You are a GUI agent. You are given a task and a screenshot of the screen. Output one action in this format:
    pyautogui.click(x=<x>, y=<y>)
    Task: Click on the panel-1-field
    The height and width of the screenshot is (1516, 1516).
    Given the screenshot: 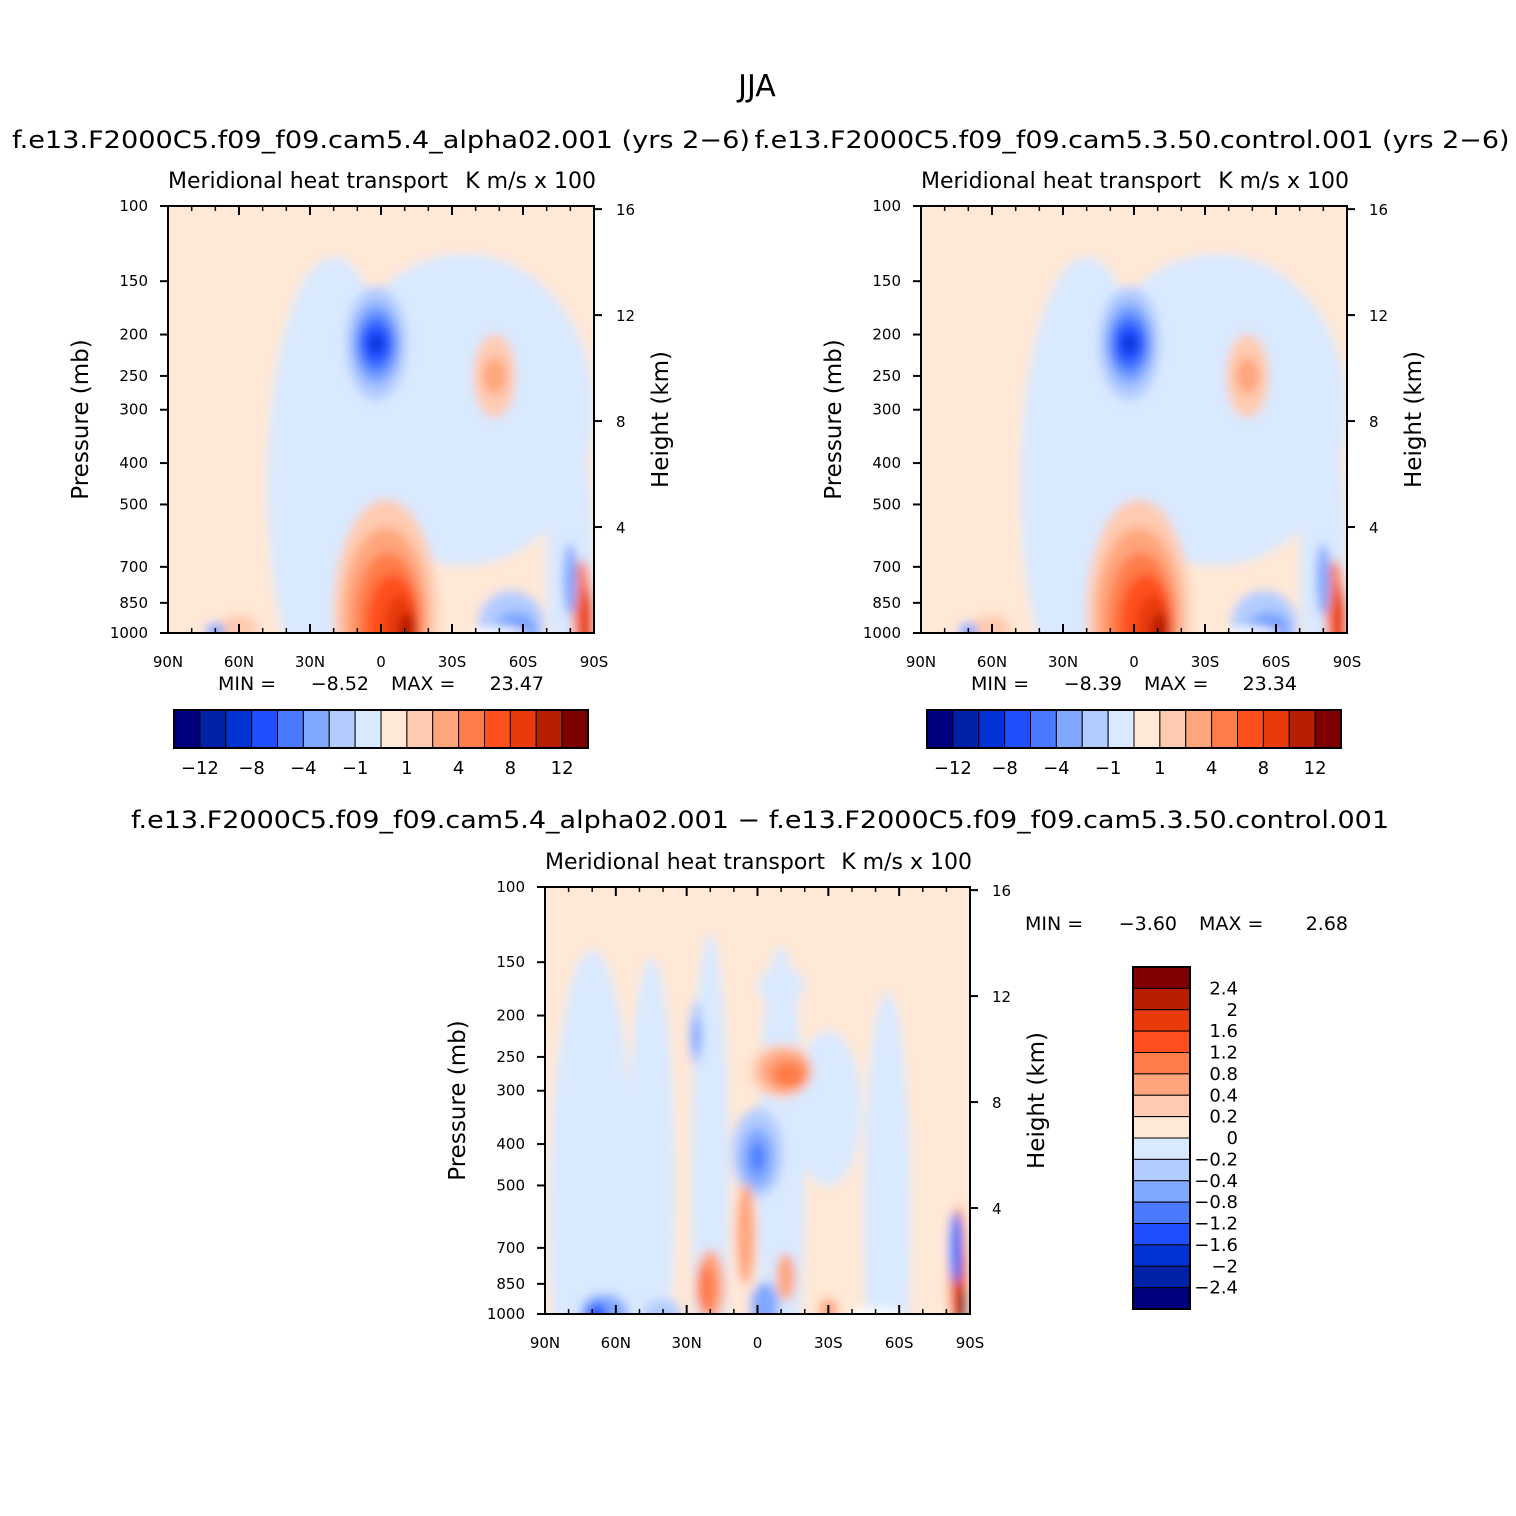 What is the action you would take?
    pyautogui.click(x=1134, y=419)
    